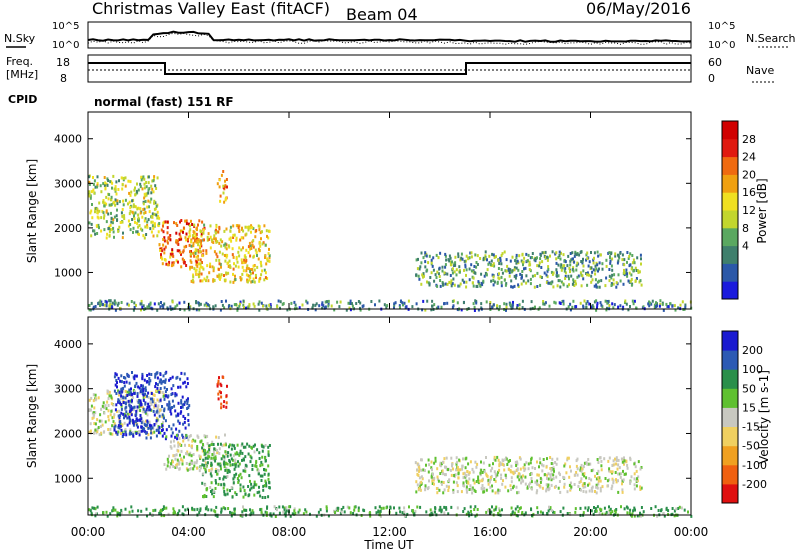 Image resolution: width=800 pixels, height=554 pixels. Describe the element at coordinates (211, 9) in the screenshot. I see `figure-title: Christmas Valley East (fitACF)` at that location.